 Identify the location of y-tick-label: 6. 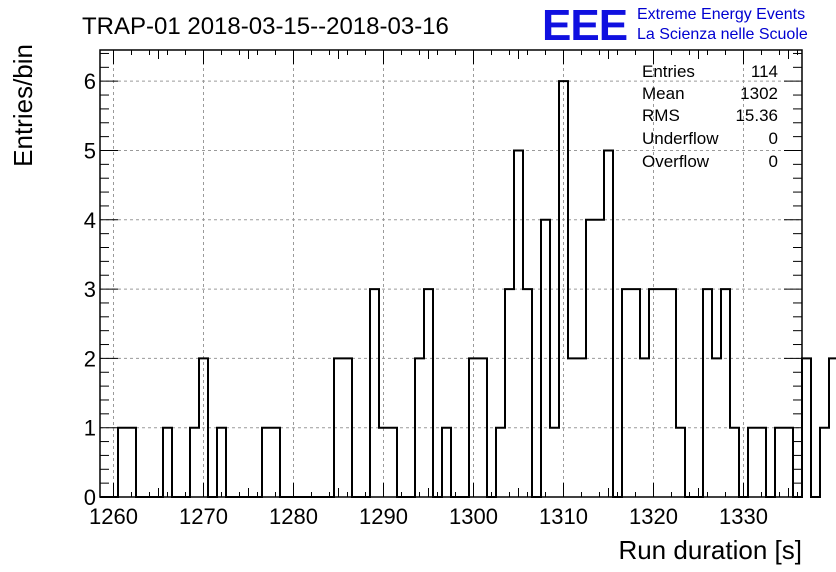
(90, 81).